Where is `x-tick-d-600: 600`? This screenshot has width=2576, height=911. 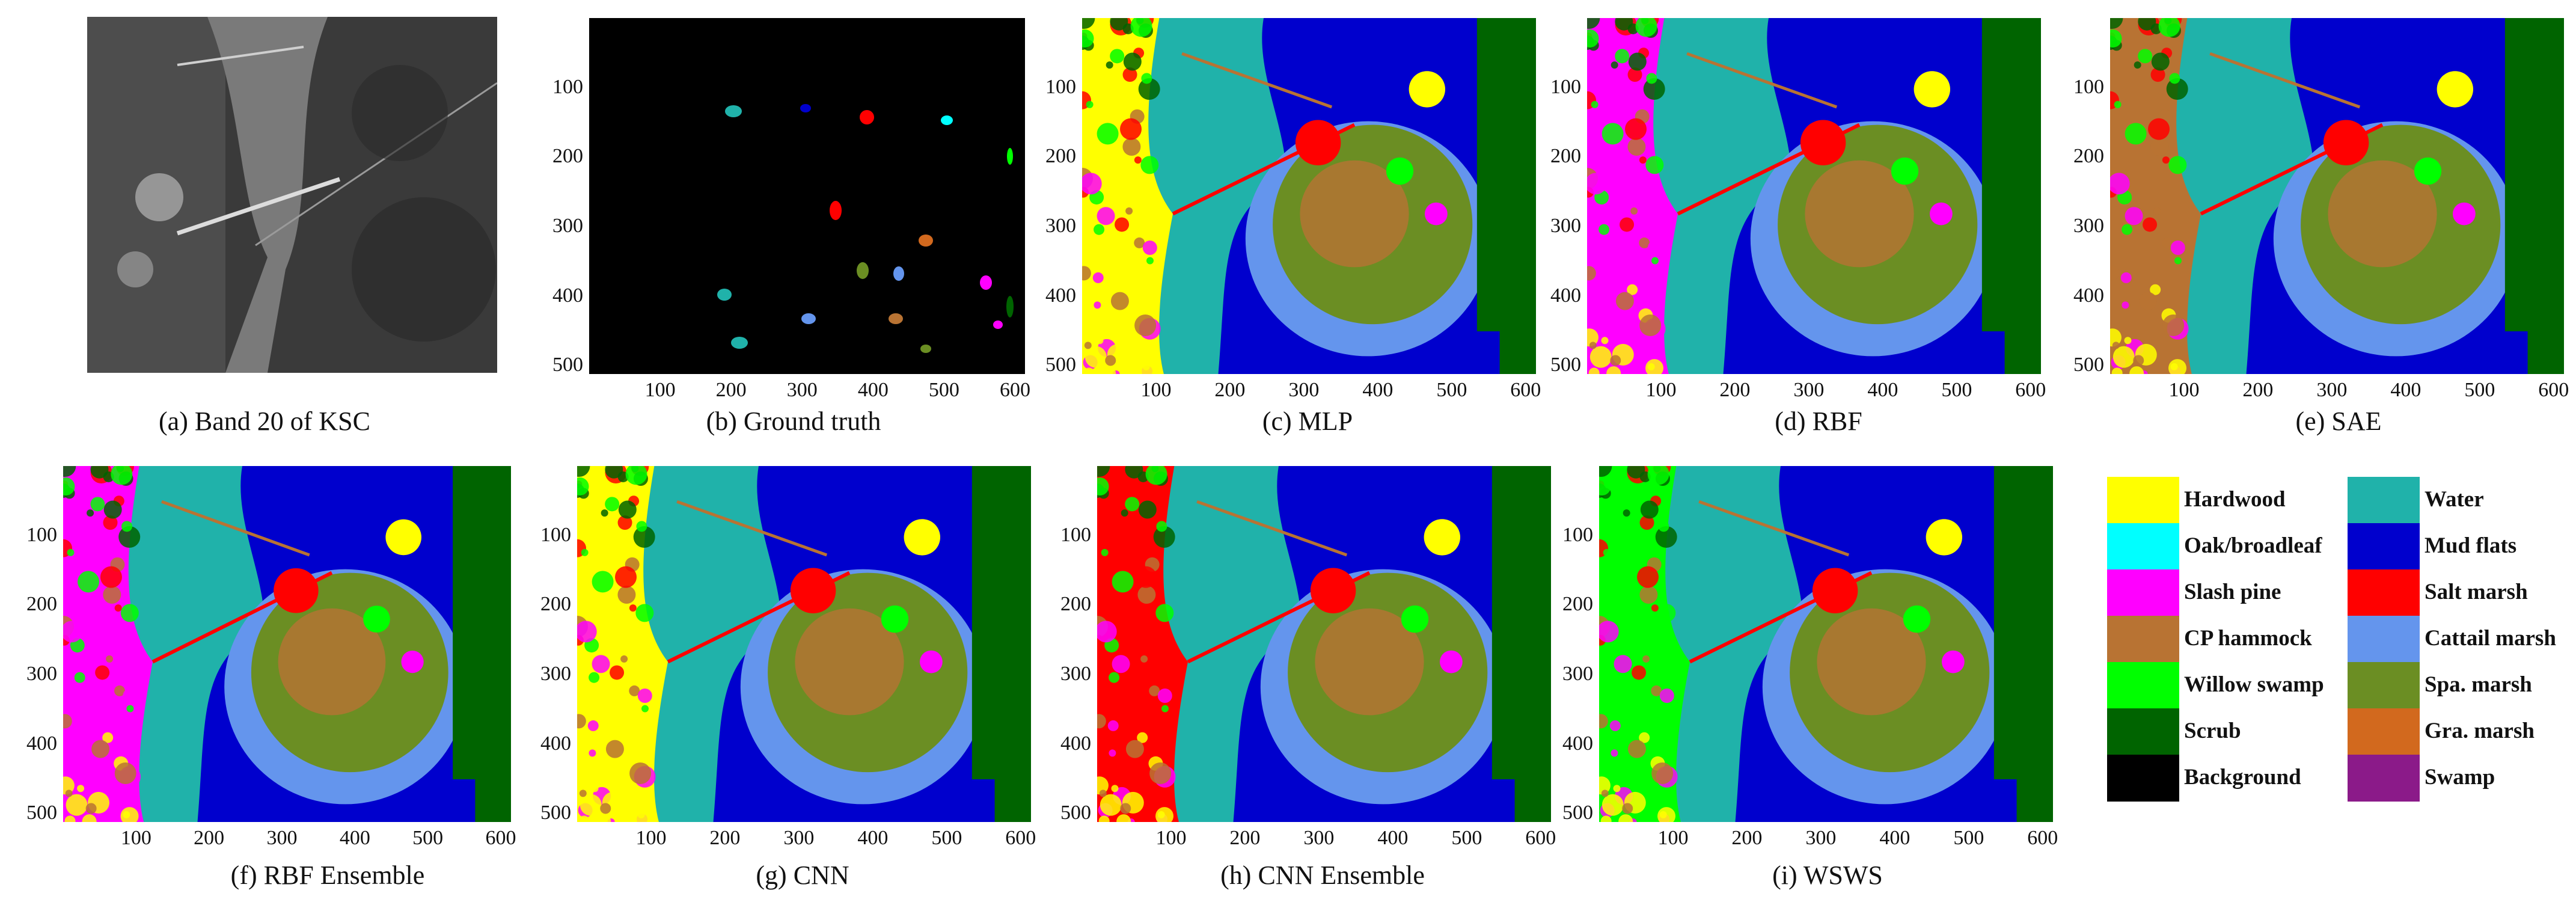 x-tick-d-600: 600 is located at coordinates (2030, 390).